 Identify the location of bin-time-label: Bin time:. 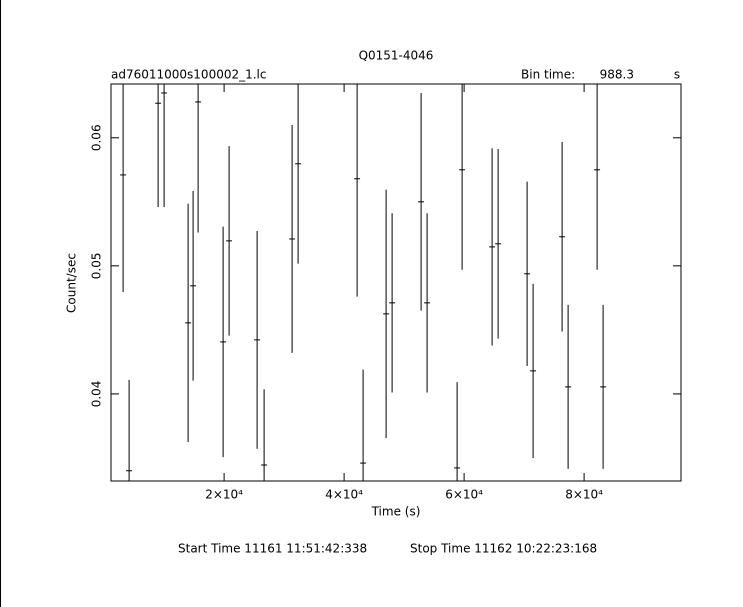
(548, 75).